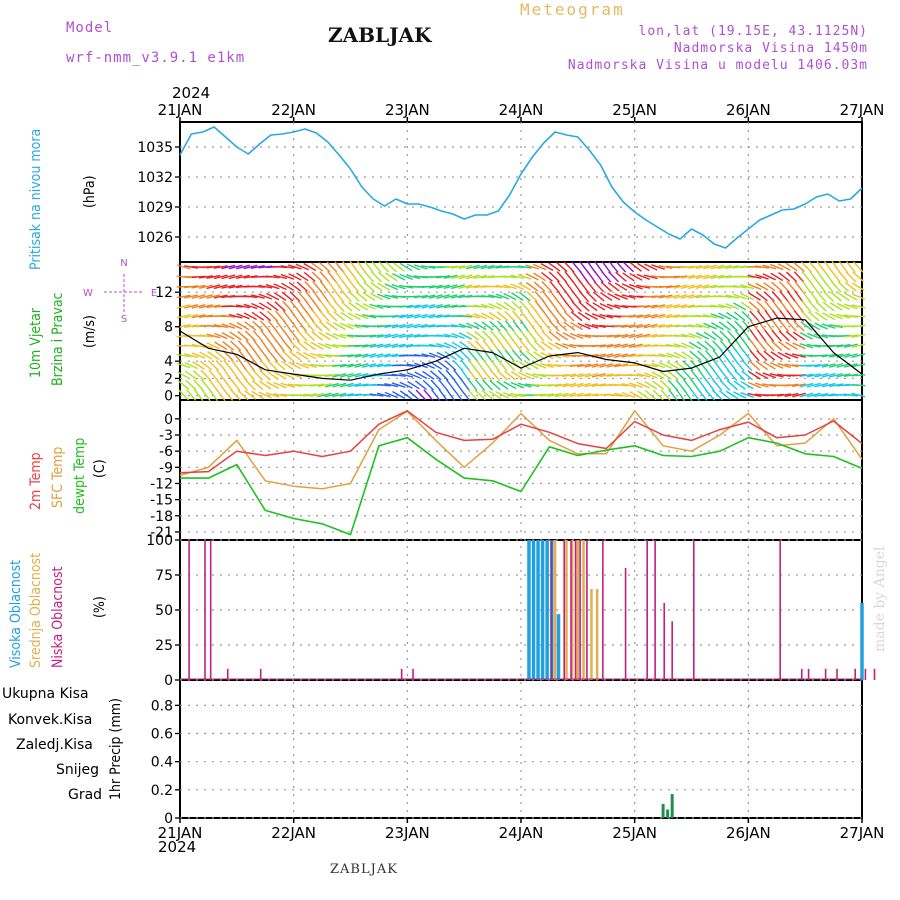  I want to click on compass-letter: E, so click(154, 293).